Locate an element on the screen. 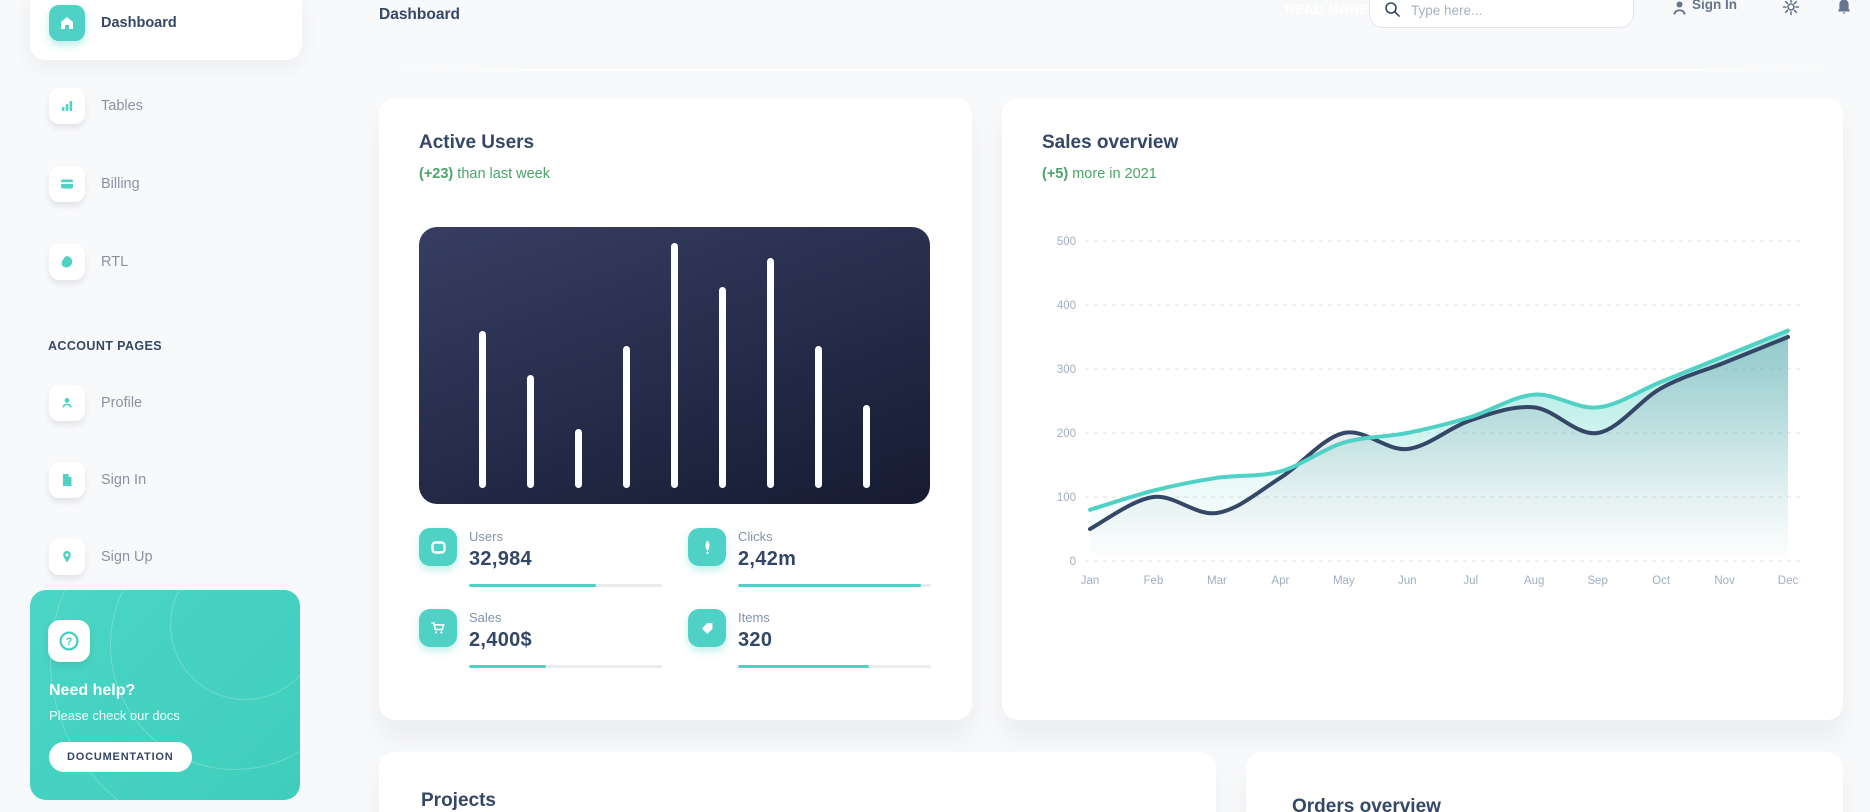 This screenshot has width=1870, height=812. document-icon is located at coordinates (67, 480).